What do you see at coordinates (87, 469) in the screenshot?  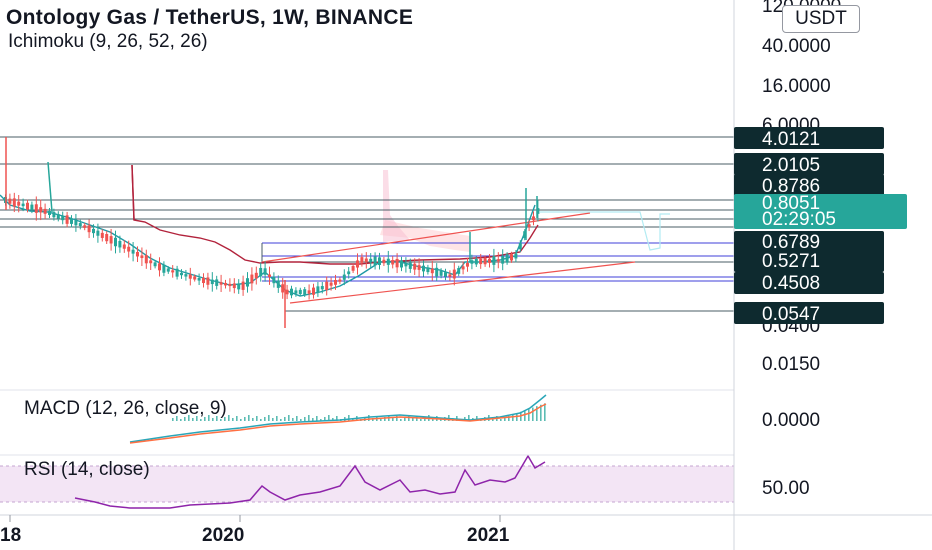 I see `rsi-legend: RSI (14, close)` at bounding box center [87, 469].